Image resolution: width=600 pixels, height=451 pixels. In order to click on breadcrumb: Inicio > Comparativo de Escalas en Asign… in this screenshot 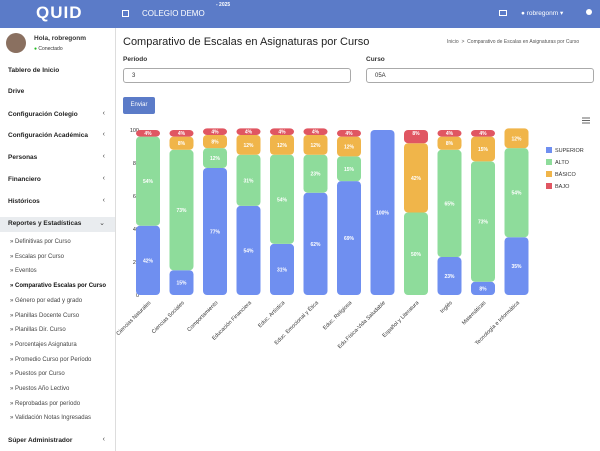, I will do `click(513, 42)`.